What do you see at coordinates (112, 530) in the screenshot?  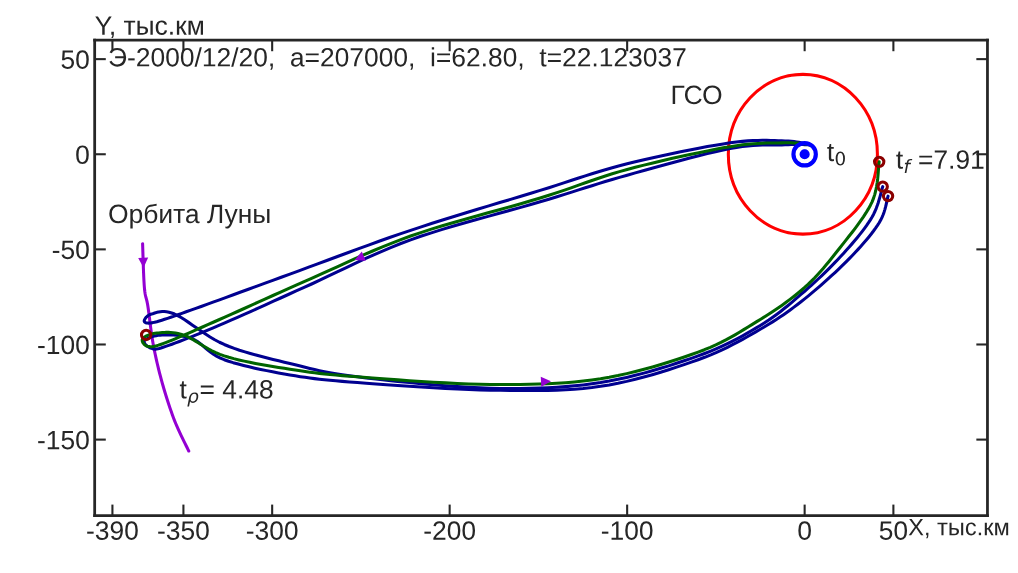 I see `x-tick-label: -390` at bounding box center [112, 530].